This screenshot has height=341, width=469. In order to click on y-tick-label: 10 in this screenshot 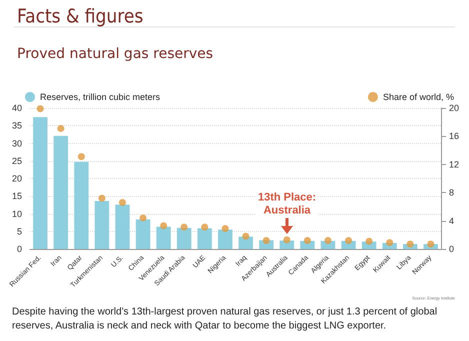, I will do `click(17, 213)`.